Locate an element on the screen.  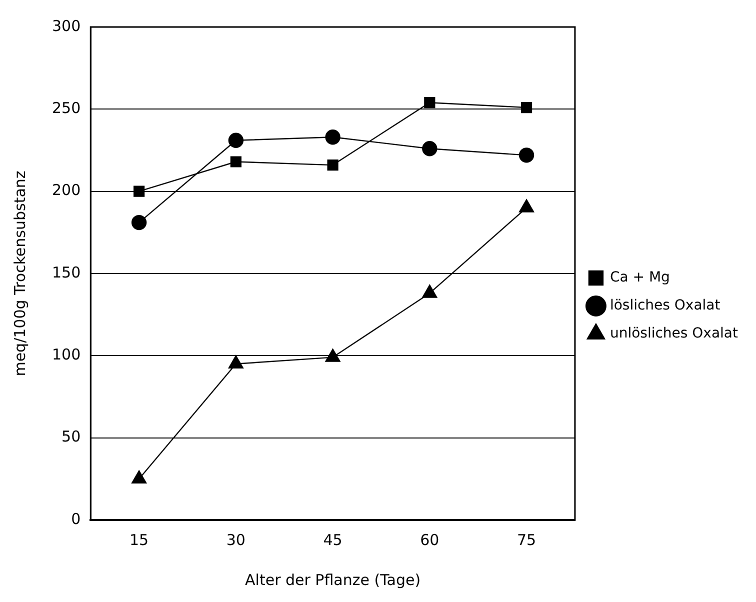
y-tick-label: 250 is located at coordinates (66, 108).